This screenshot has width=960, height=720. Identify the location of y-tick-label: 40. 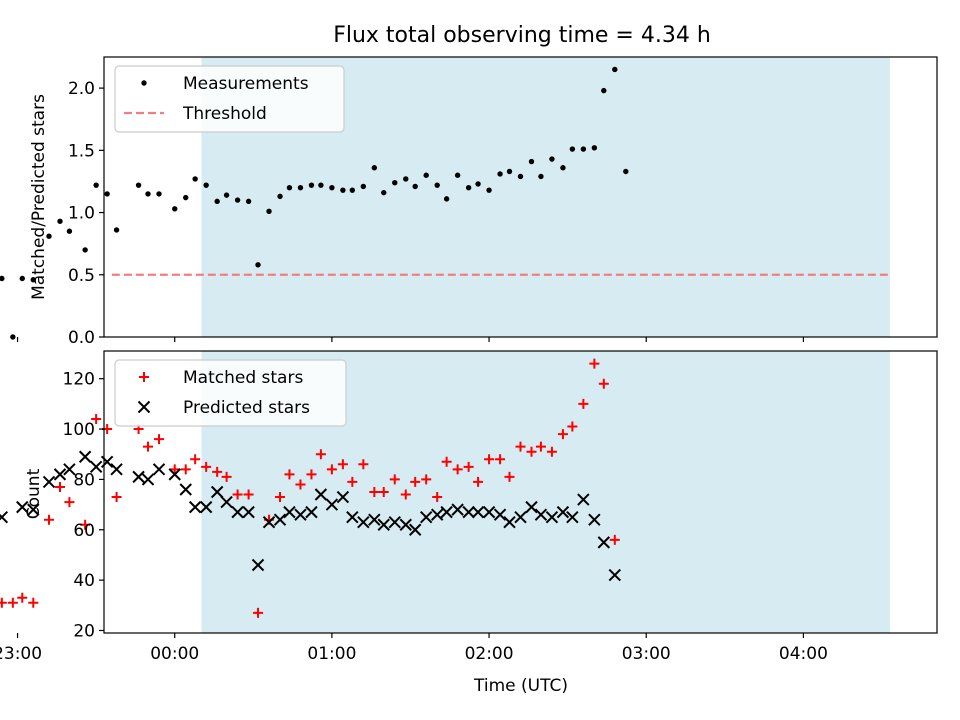
(84, 581).